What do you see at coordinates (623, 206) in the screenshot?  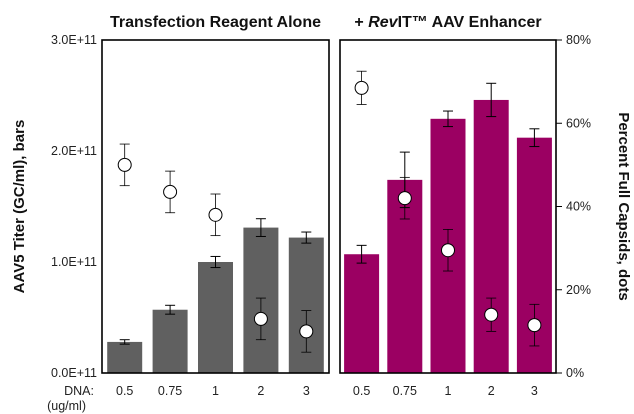 I see `right-axis-title: Percent Full Capsids, dots` at bounding box center [623, 206].